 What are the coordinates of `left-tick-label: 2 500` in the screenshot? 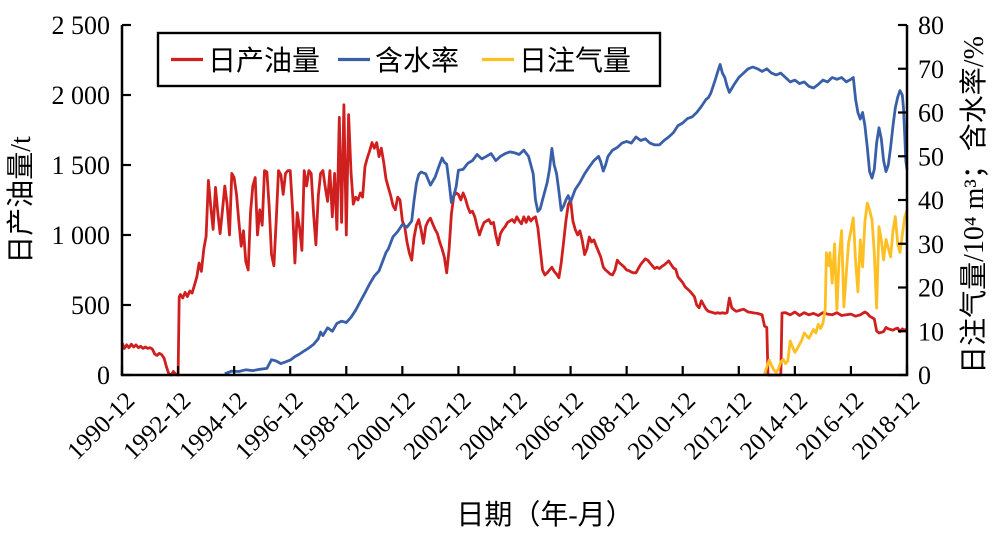 It's located at (81, 25).